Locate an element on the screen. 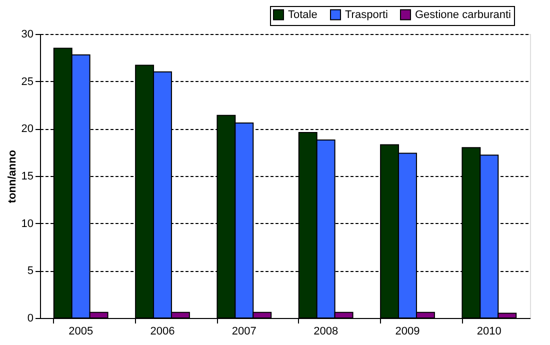 Image resolution: width=550 pixels, height=345 pixels. x-tick-label: 2008 is located at coordinates (326, 332).